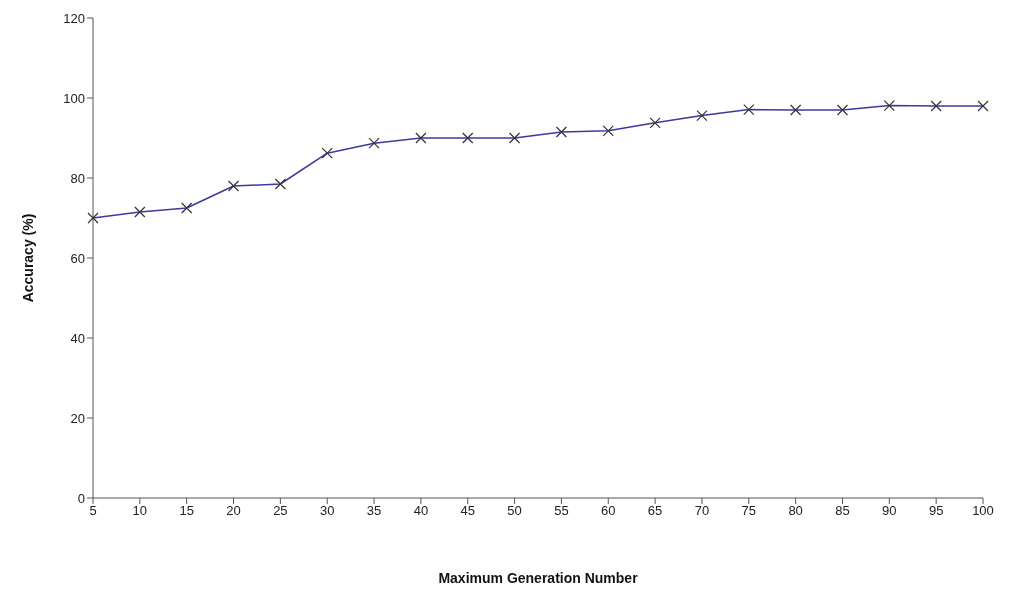 The width and height of the screenshot is (1015, 614). I want to click on x-tick-label: 10, so click(140, 511).